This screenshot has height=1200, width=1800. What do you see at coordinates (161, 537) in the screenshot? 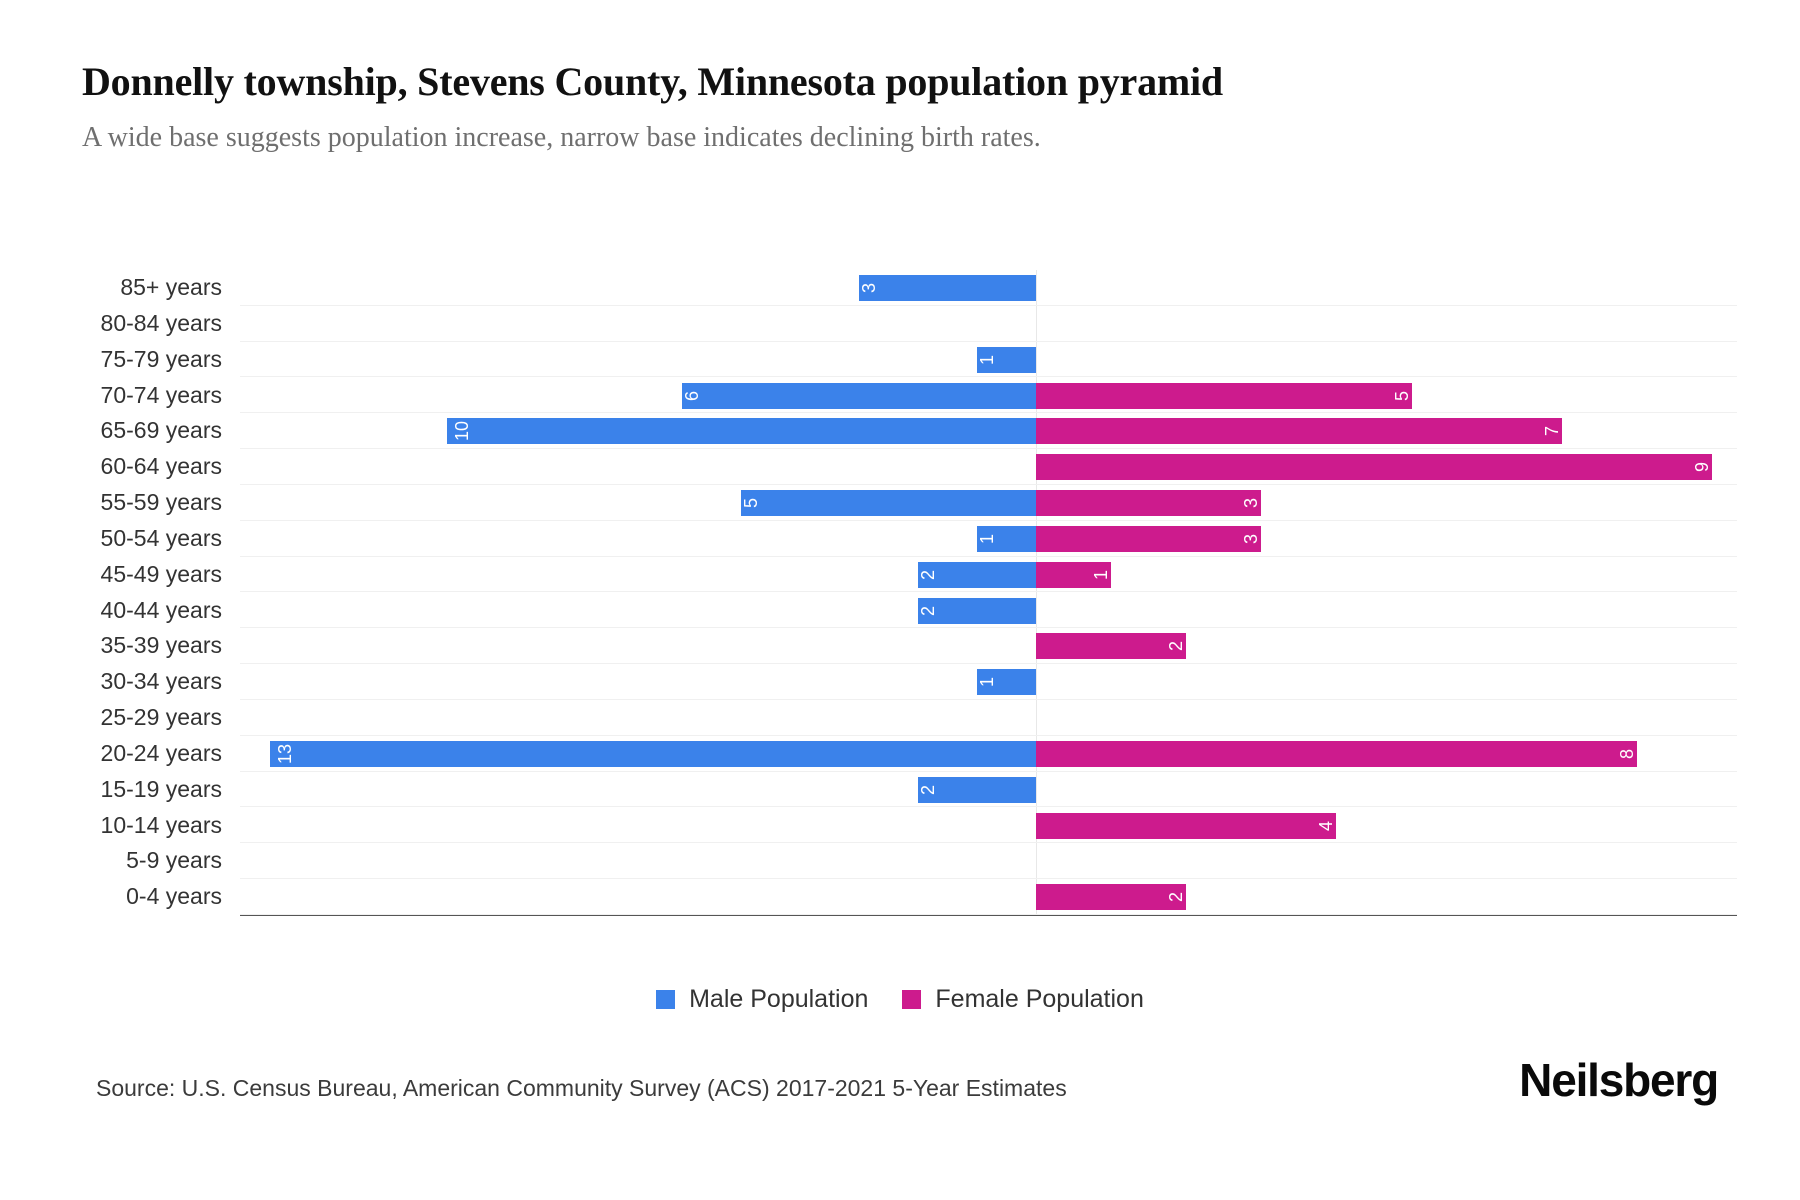
I see `y-axis-tick-label: 50-54 years` at bounding box center [161, 537].